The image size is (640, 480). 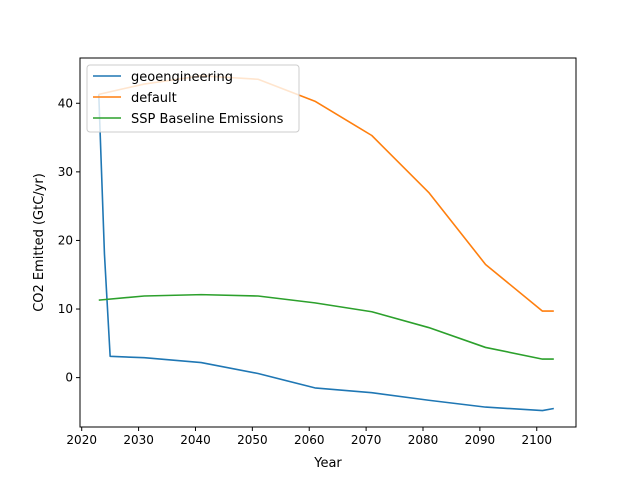 I want to click on y-tick-label: 0, so click(x=69, y=378).